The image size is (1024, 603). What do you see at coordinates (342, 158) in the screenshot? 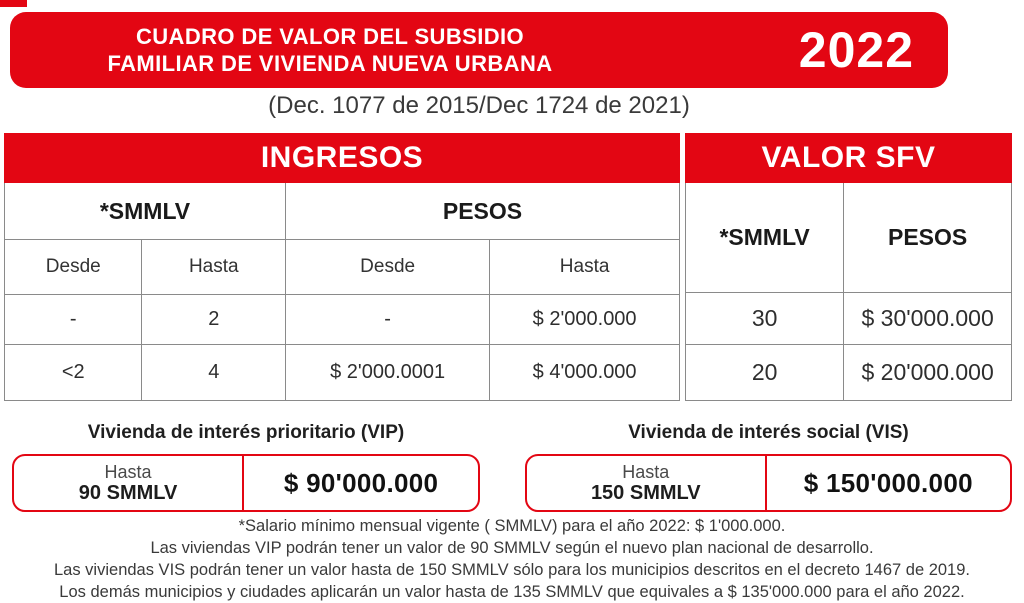
I see `ingresos-header: INGRESOS` at bounding box center [342, 158].